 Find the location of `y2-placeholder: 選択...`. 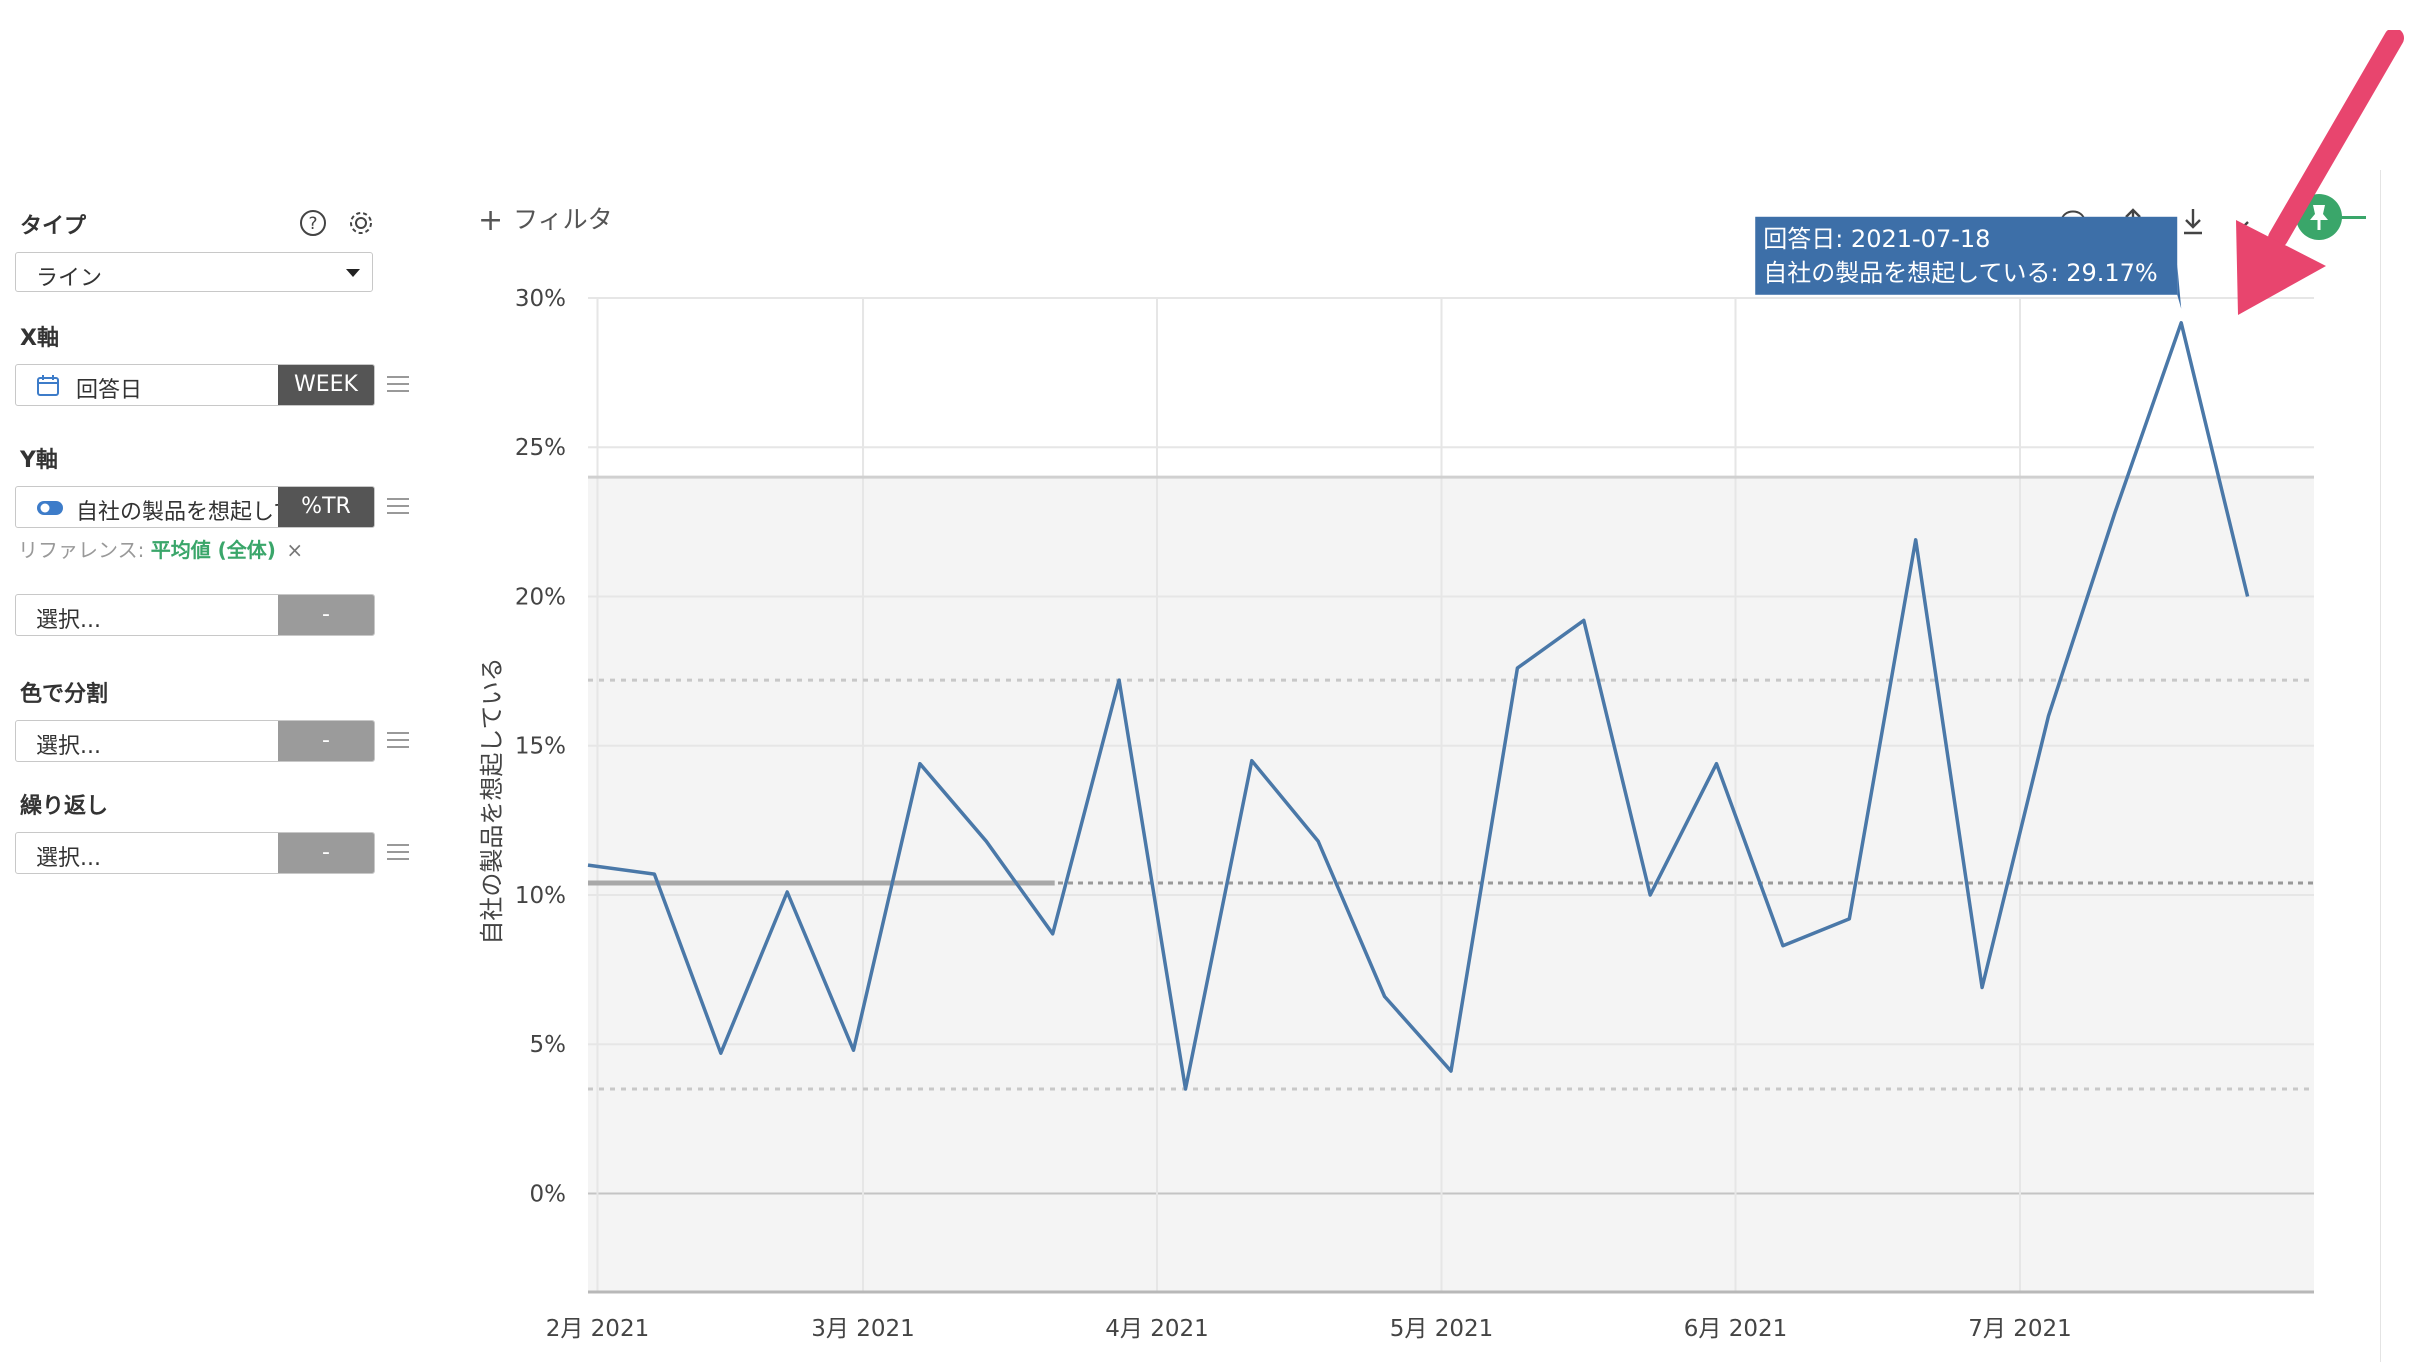

y2-placeholder: 選択... is located at coordinates (68, 620).